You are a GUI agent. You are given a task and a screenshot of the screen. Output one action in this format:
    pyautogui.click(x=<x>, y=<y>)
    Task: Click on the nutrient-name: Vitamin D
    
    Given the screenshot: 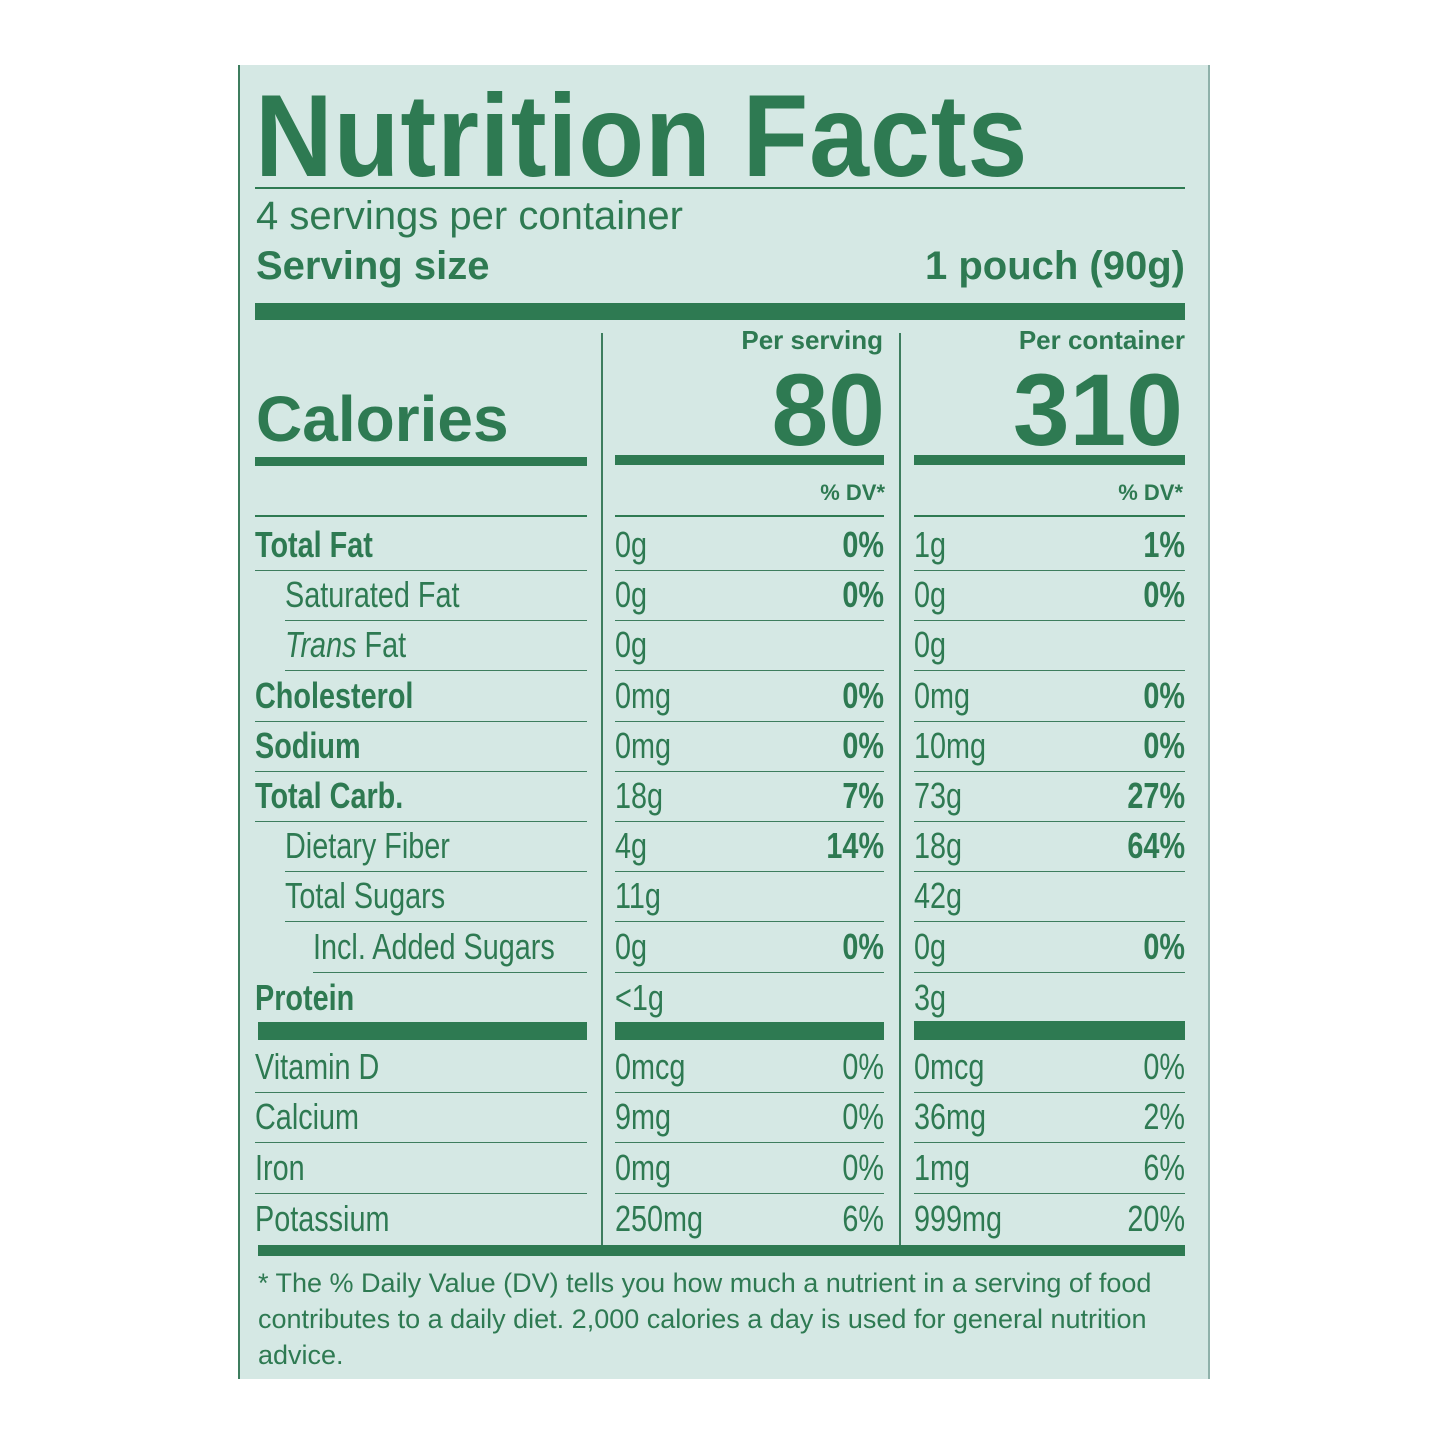 What is the action you would take?
    pyautogui.click(x=317, y=1067)
    